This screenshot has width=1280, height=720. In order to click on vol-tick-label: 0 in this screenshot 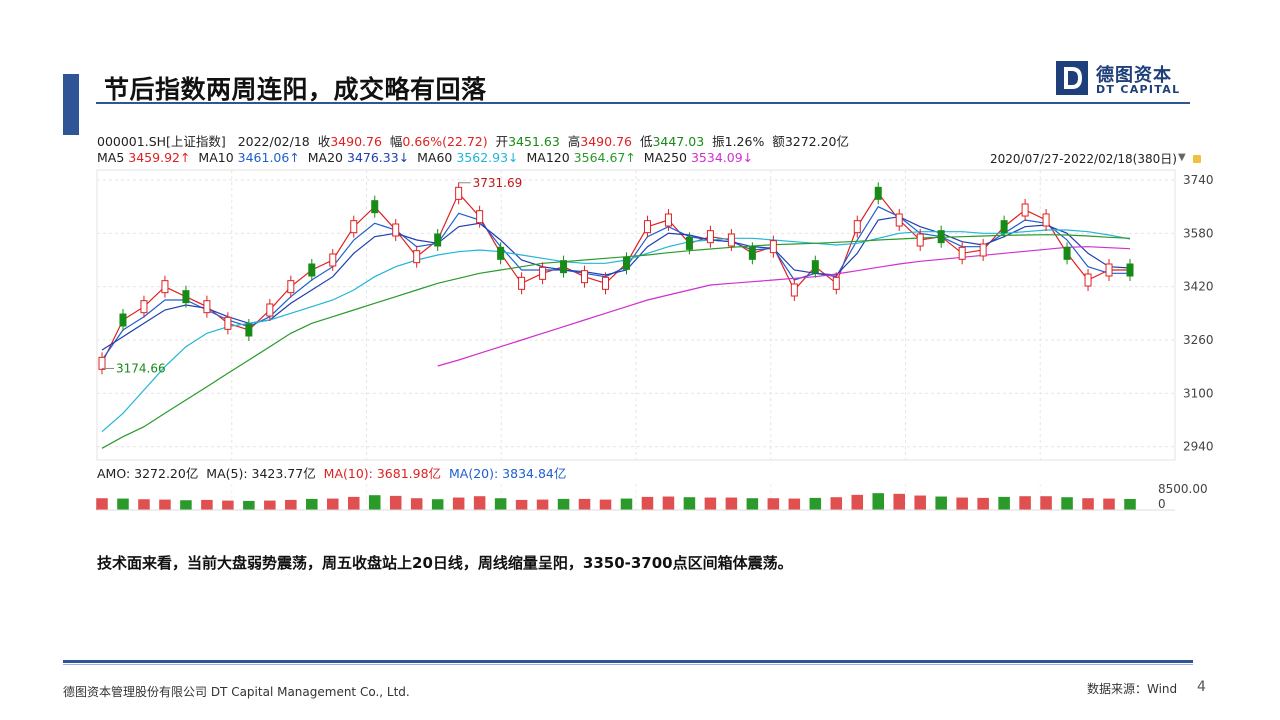, I will do `click(1162, 504)`.